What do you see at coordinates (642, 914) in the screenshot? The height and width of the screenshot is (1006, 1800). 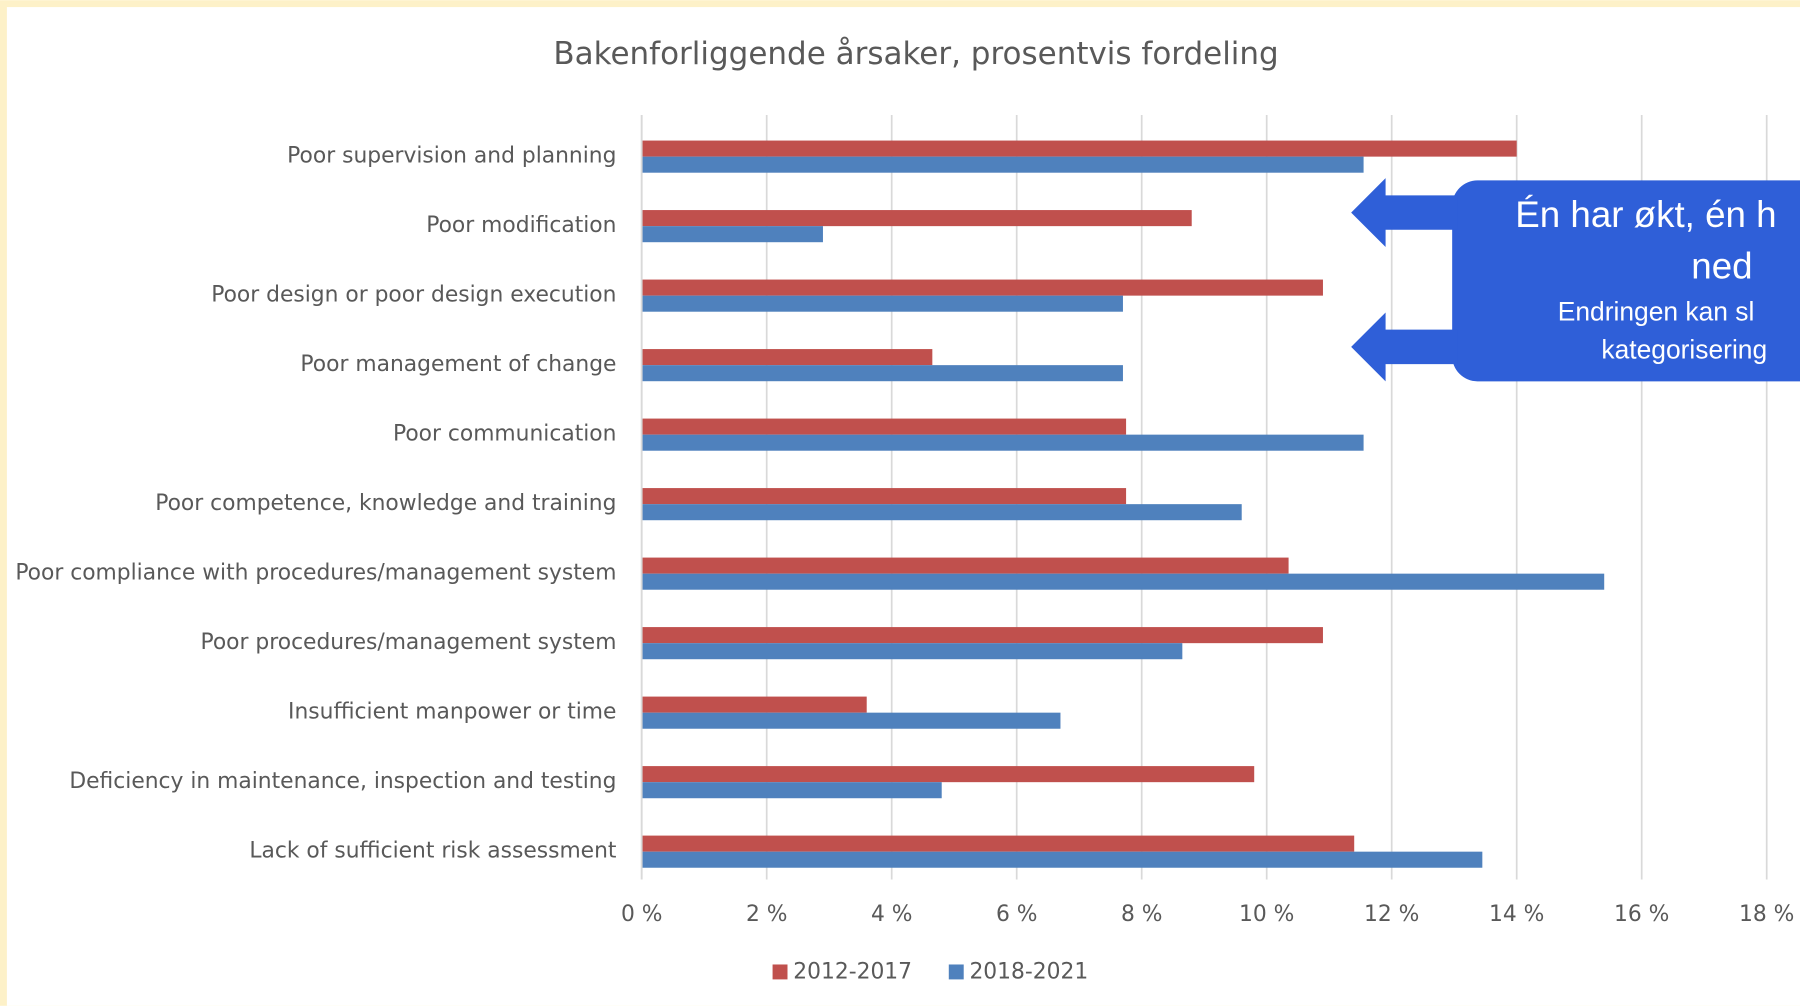 I see `x-tick-label: 0 %` at bounding box center [642, 914].